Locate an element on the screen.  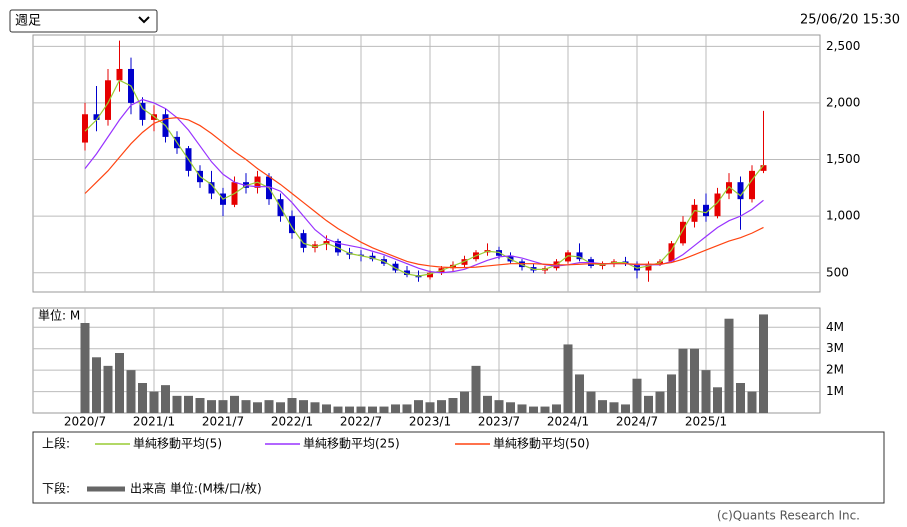
y-tick-label: 3M is located at coordinates (835, 348).